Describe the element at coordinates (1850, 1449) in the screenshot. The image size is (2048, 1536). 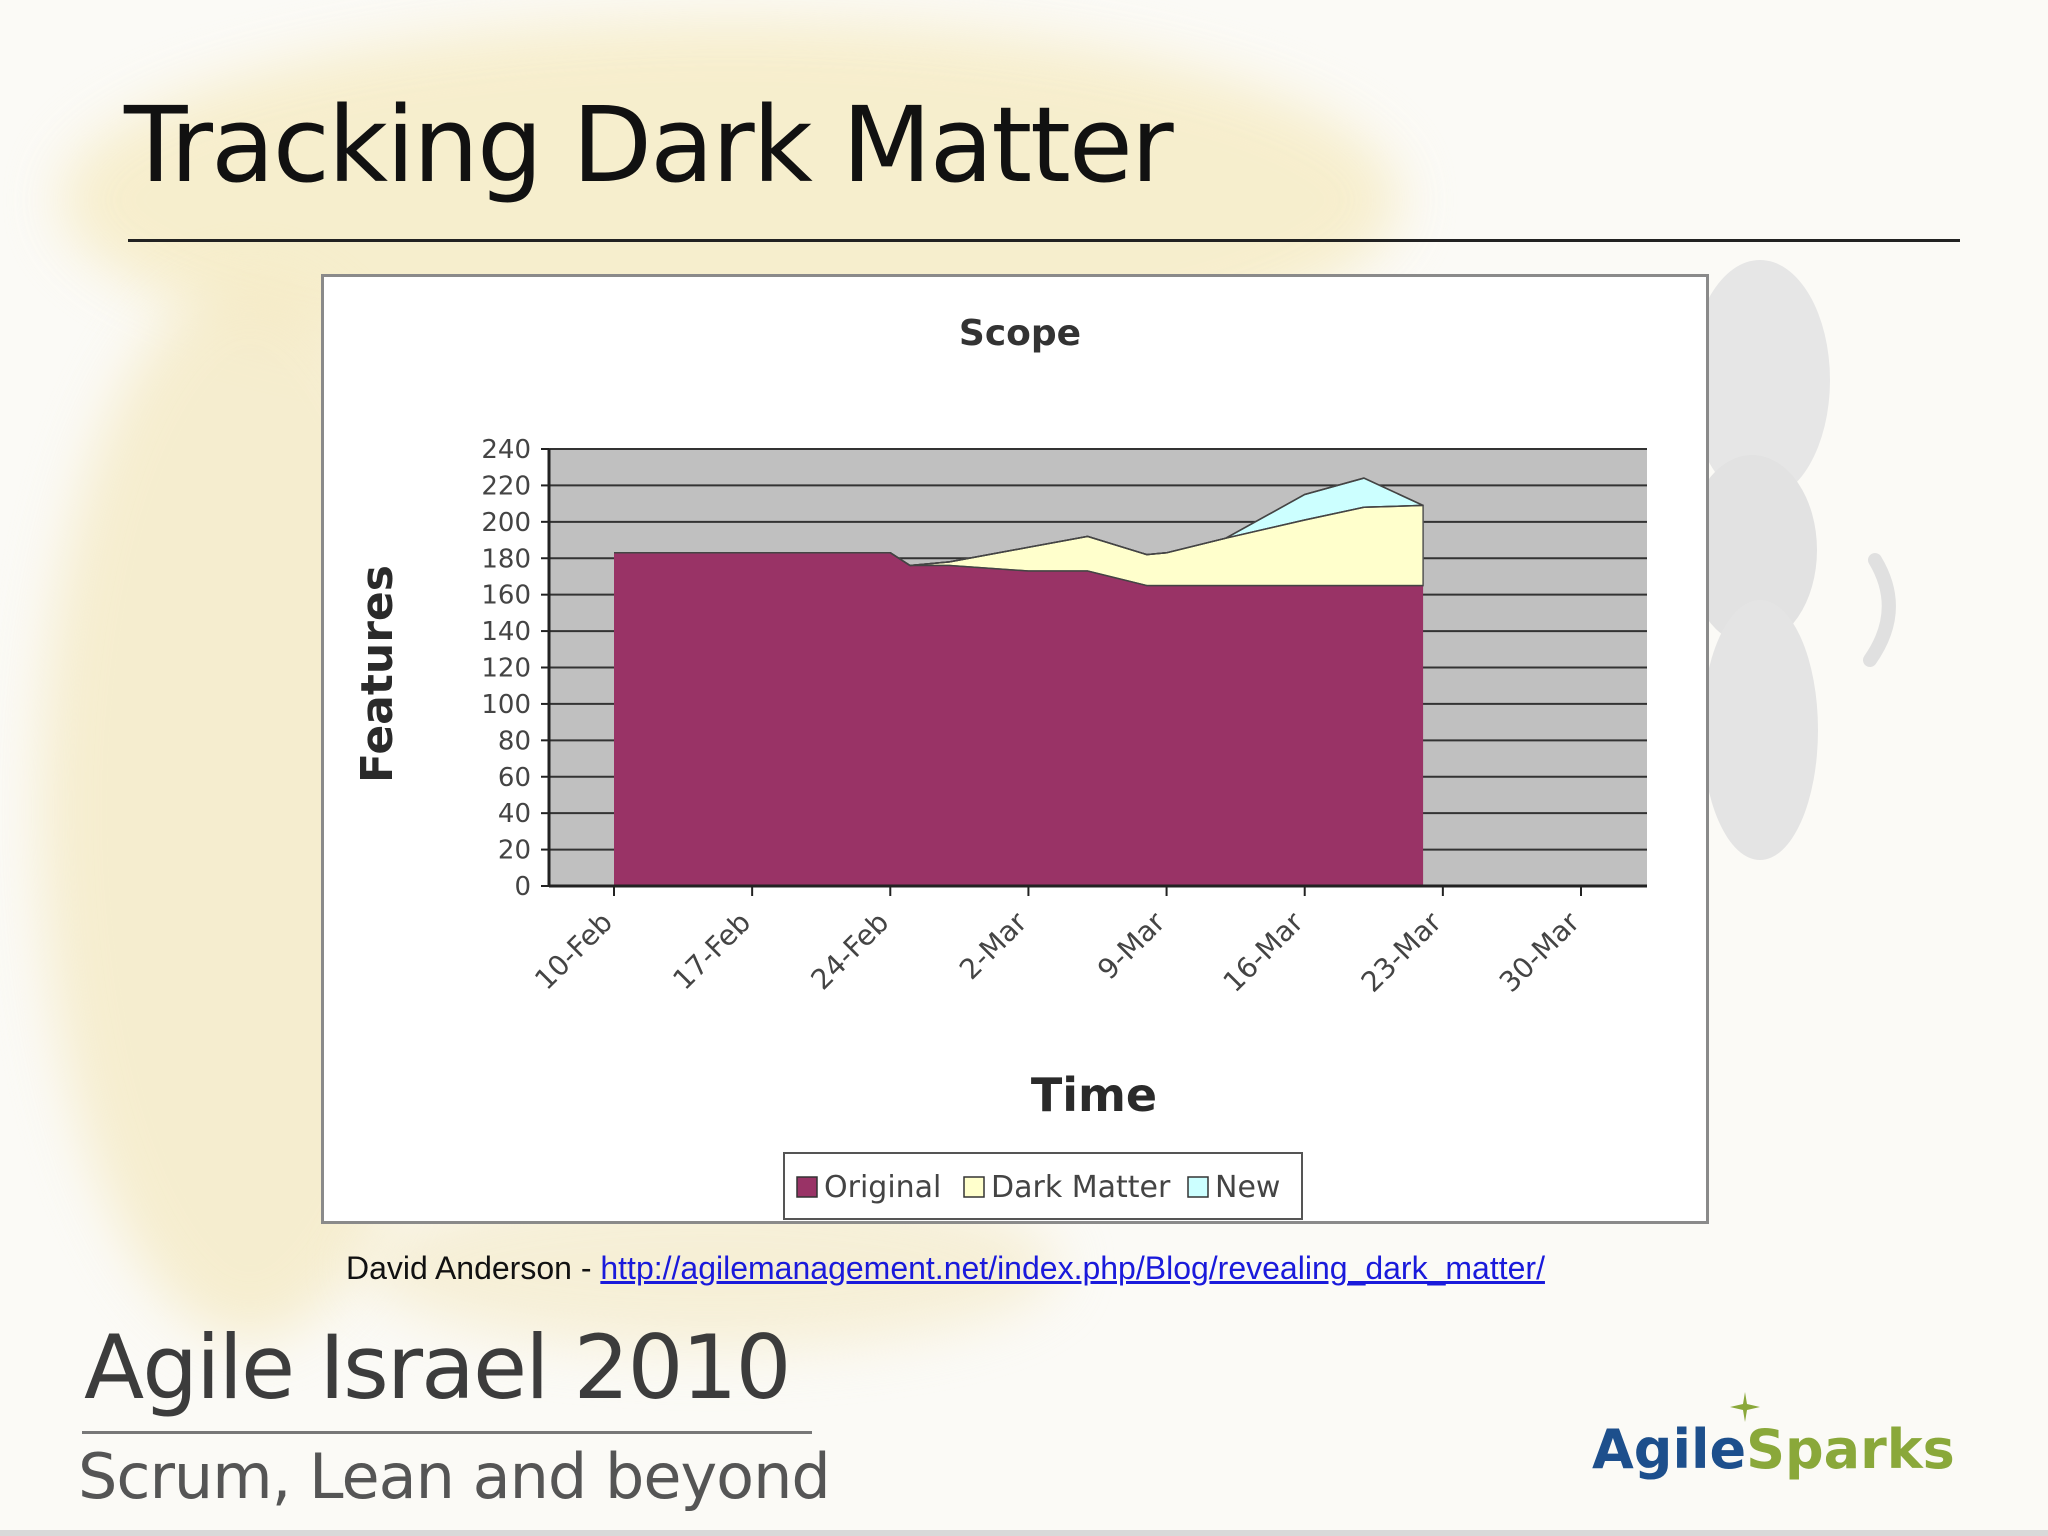
I see `brand-sparks: Sparks` at that location.